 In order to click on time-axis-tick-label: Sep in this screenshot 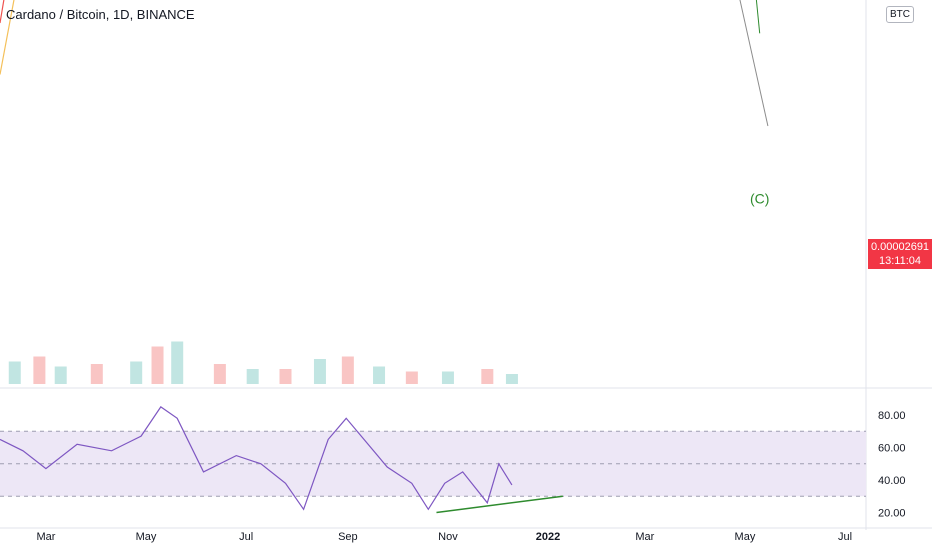, I will do `click(348, 537)`.